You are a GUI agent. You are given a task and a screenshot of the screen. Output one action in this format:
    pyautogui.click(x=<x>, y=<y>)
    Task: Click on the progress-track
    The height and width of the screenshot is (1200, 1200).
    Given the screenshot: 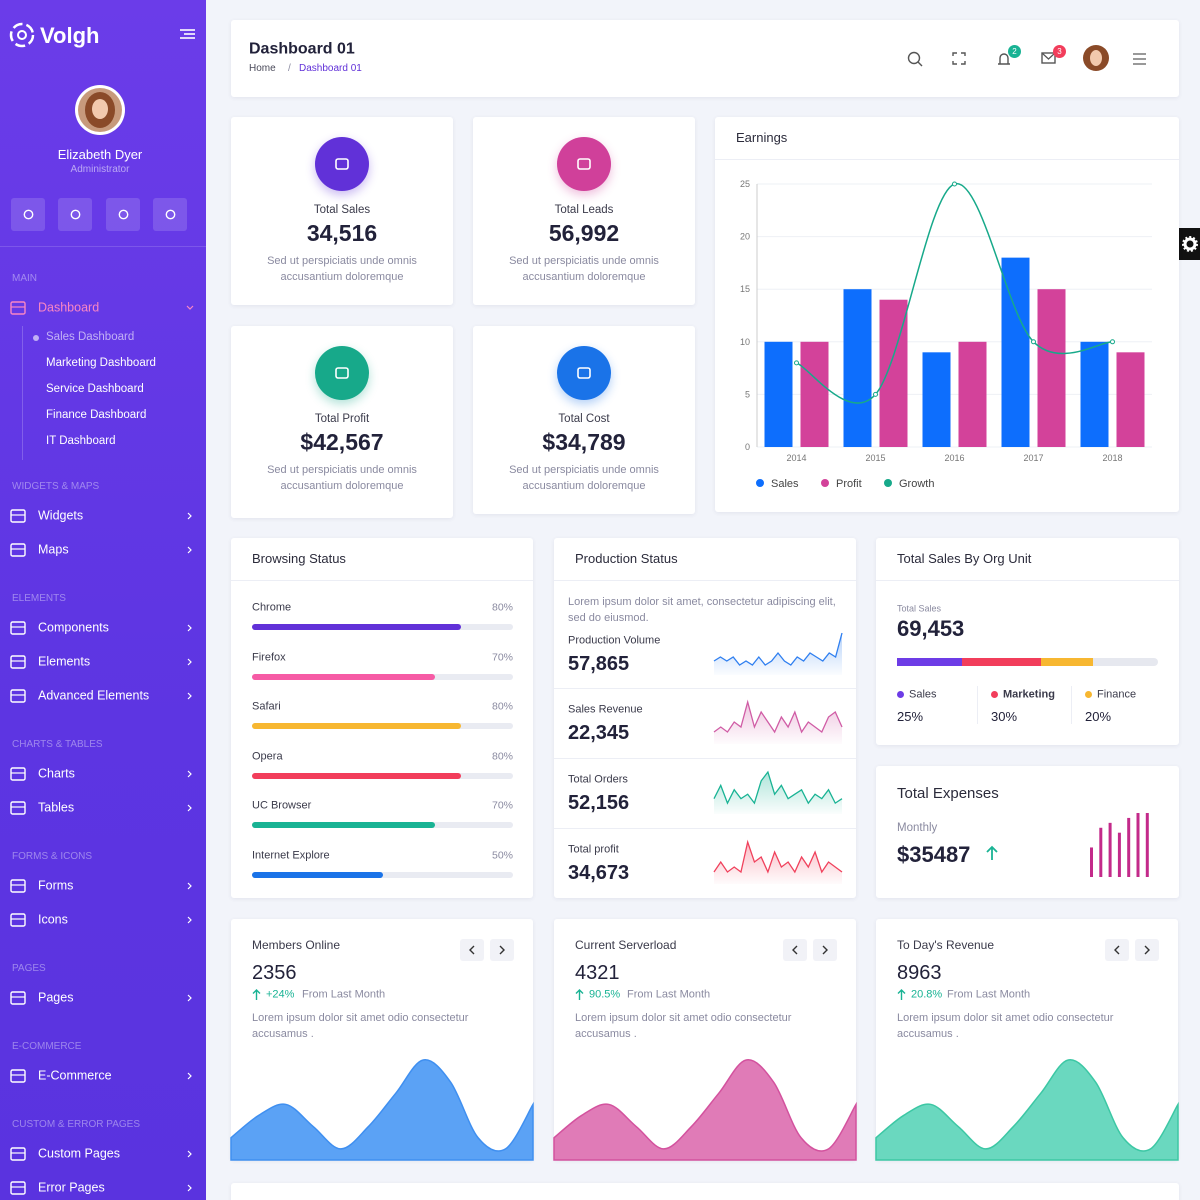 What is the action you would take?
    pyautogui.click(x=382, y=875)
    